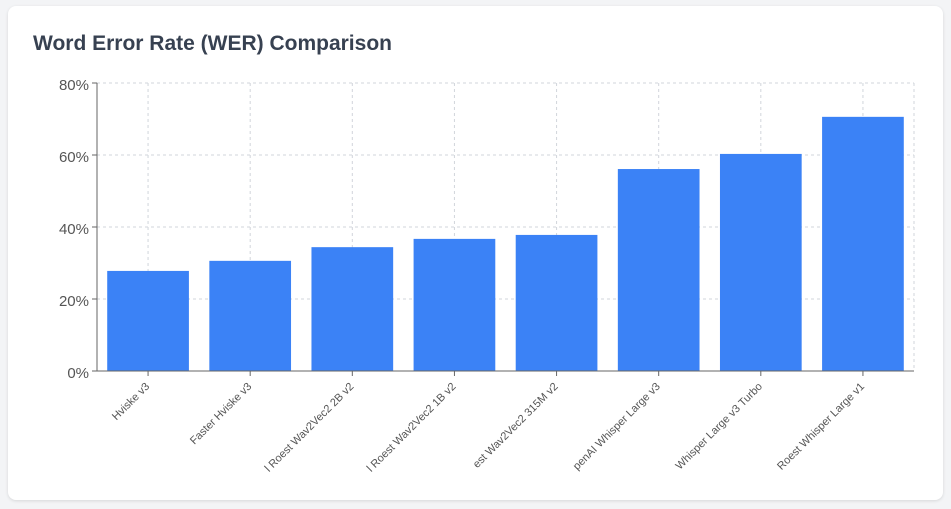 The image size is (951, 509). What do you see at coordinates (74, 157) in the screenshot?
I see `y-tick-label: 60%` at bounding box center [74, 157].